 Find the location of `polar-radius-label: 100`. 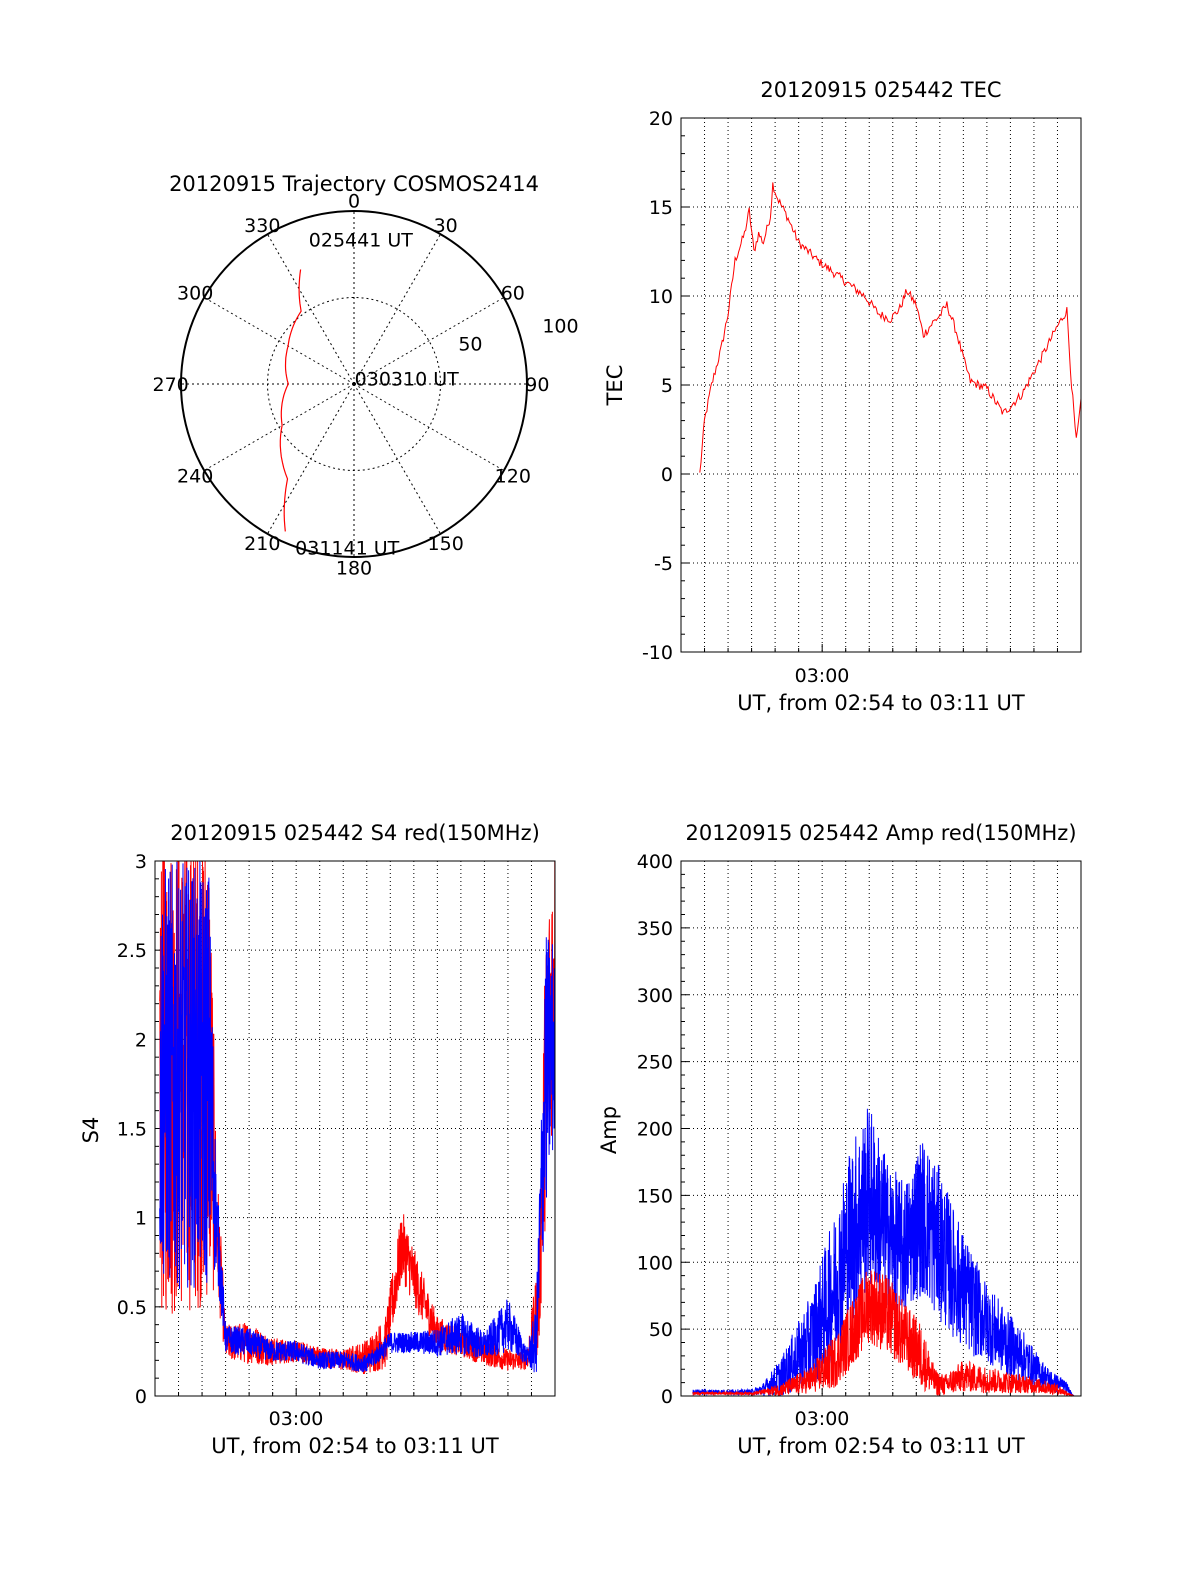

polar-radius-label: 100 is located at coordinates (560, 327).